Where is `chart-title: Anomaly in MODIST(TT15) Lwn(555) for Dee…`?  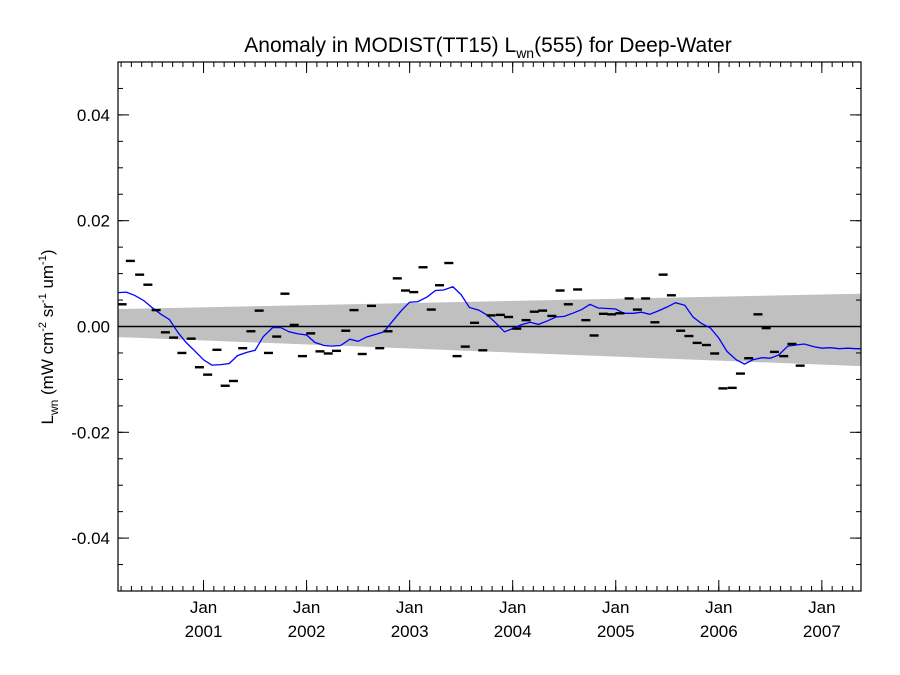 chart-title: Anomaly in MODIST(TT15) Lwn(555) for Dee… is located at coordinates (487, 47).